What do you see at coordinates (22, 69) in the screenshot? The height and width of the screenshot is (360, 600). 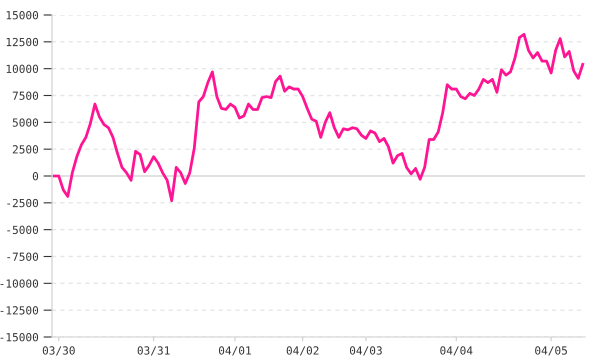 I see `y-tick-label: 10000` at bounding box center [22, 69].